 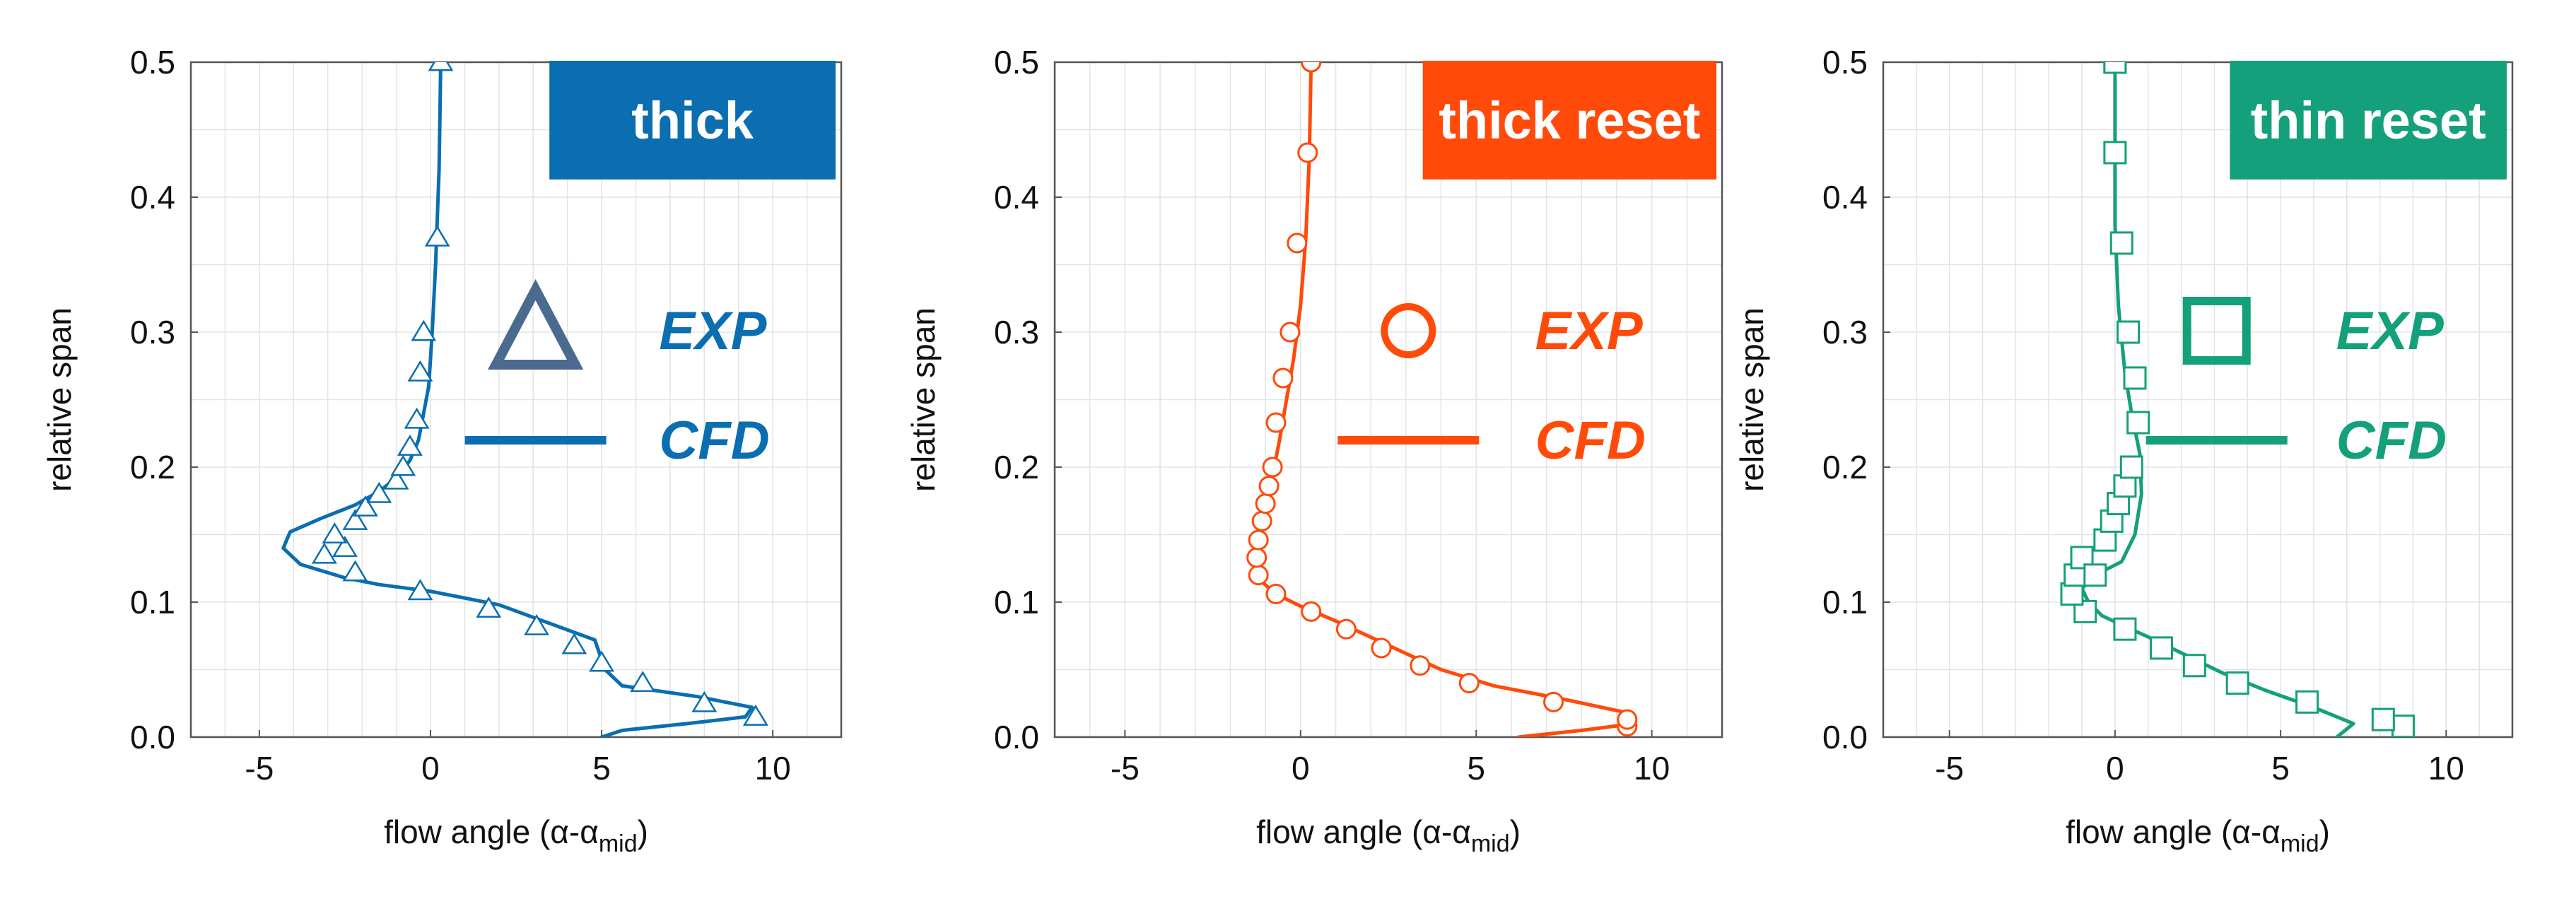 I want to click on badge-label: thick, so click(x=693, y=120).